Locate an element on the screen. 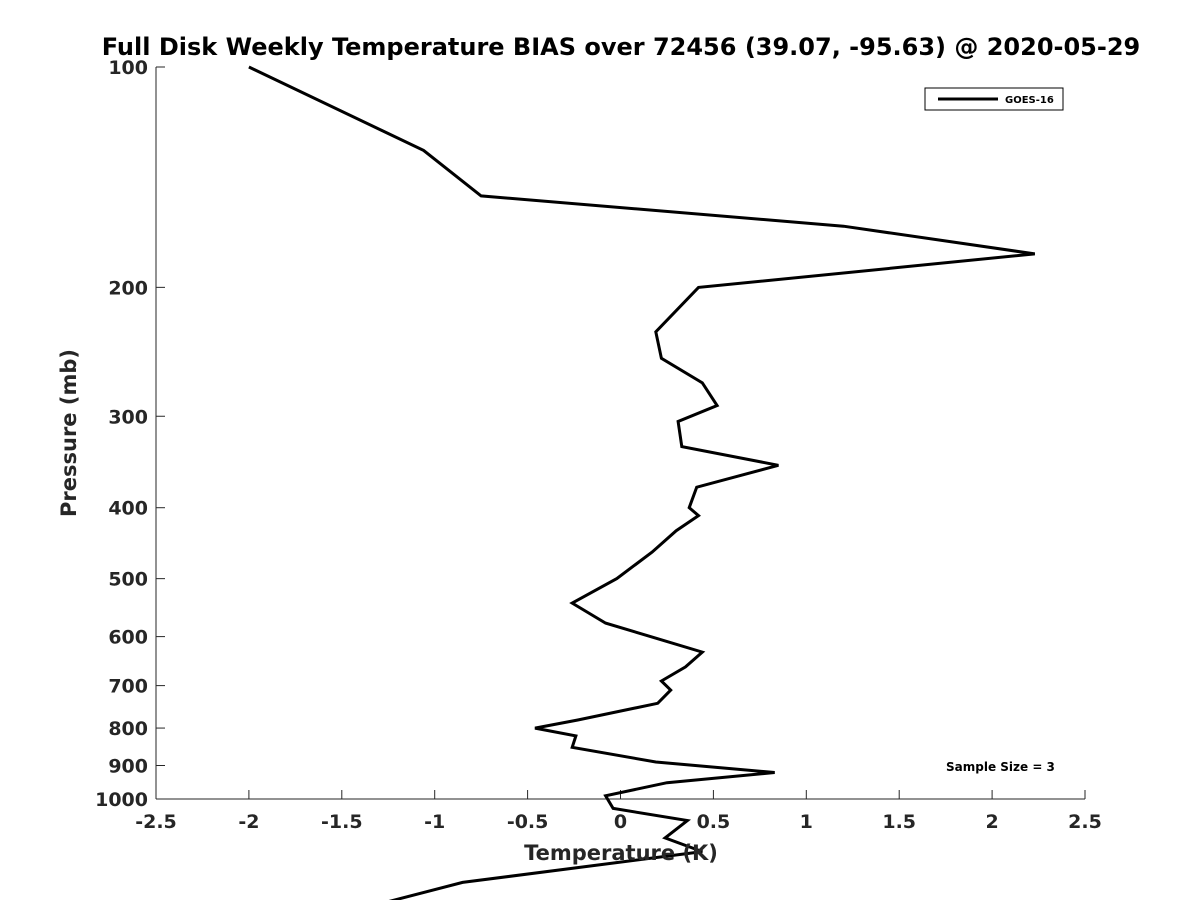 The height and width of the screenshot is (900, 1200). x-tick-label: 0 is located at coordinates (620, 822).